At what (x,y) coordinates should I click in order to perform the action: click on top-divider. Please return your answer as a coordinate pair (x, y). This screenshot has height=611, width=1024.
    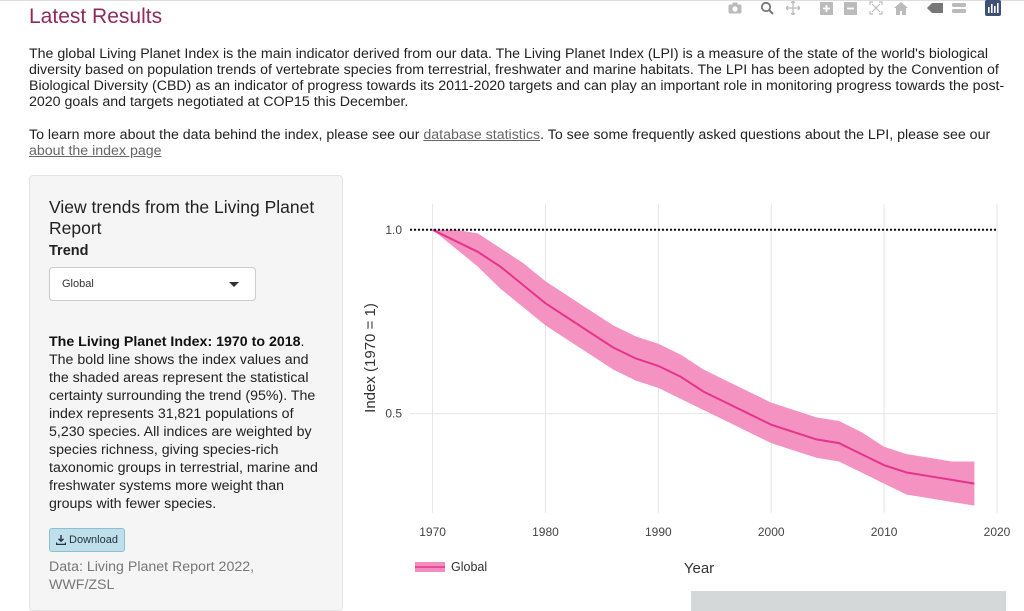
    Looking at the image, I should click on (512, 0).